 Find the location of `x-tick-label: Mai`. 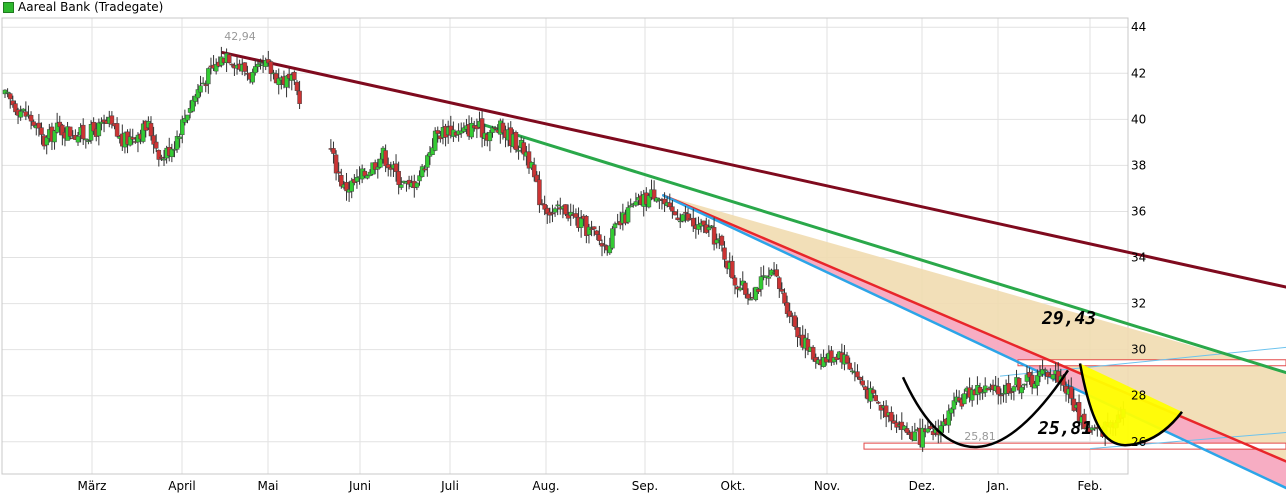

x-tick-label: Mai is located at coordinates (267, 486).